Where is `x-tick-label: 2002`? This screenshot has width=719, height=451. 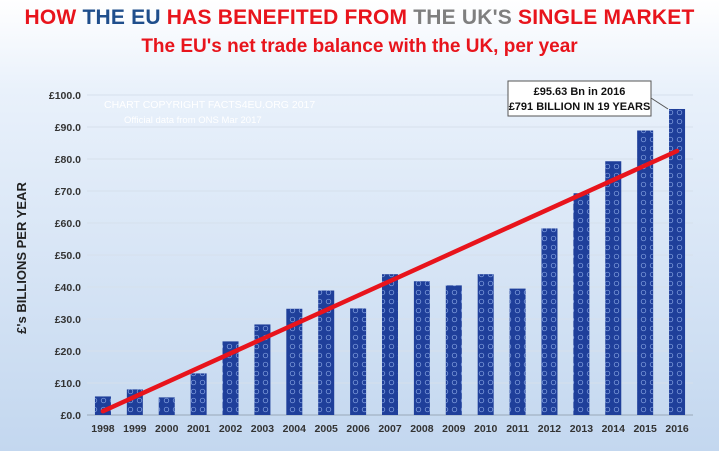
x-tick-label: 2002 is located at coordinates (231, 429).